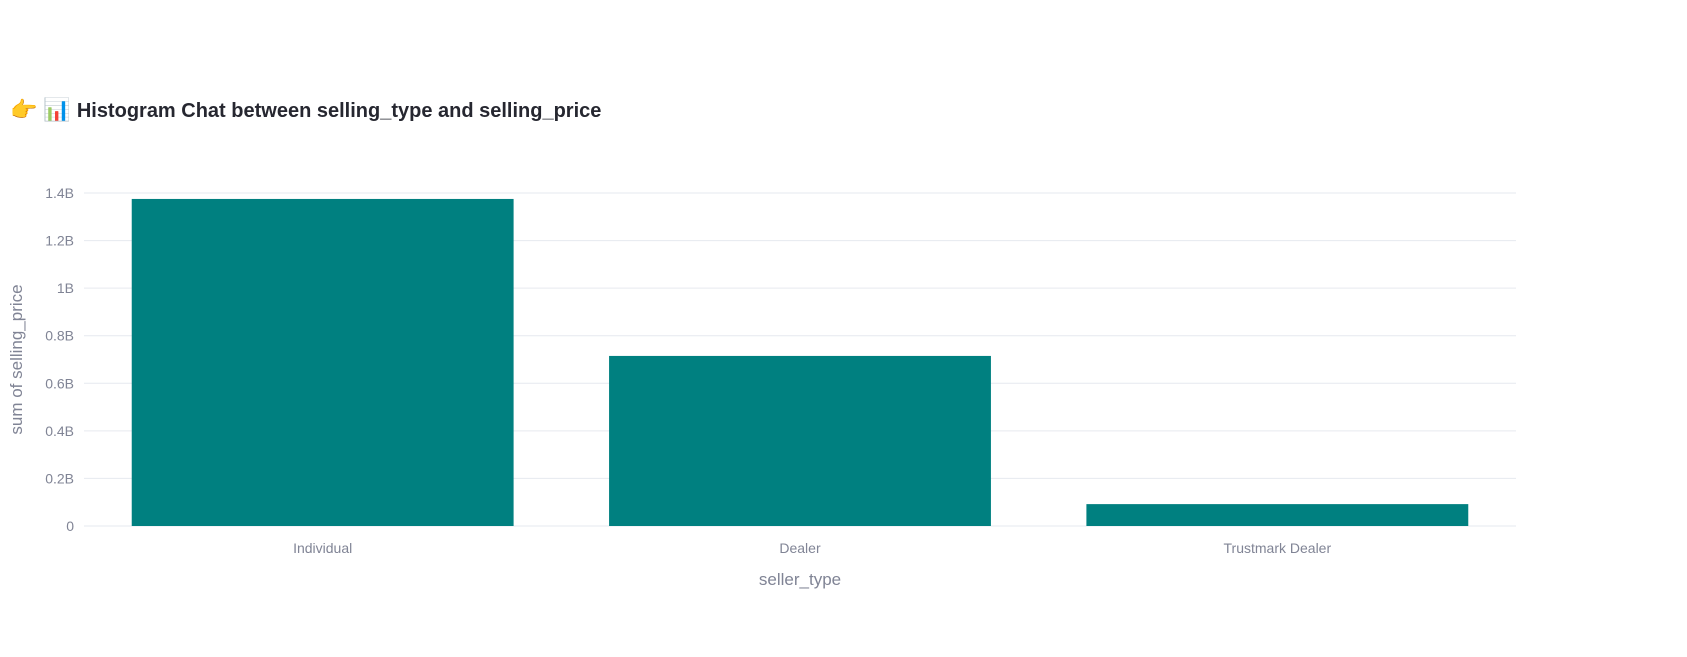 The height and width of the screenshot is (657, 1687). I want to click on y-tick-label: 1.2B, so click(59, 241).